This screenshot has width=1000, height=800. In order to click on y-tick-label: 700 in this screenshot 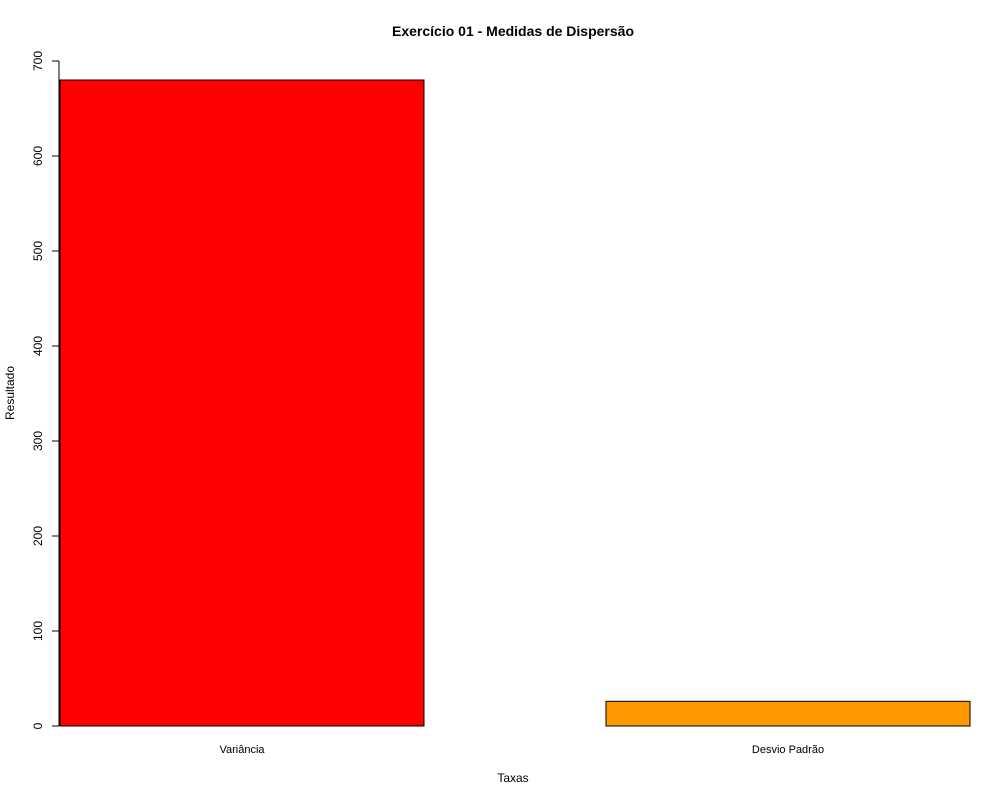, I will do `click(38, 61)`.